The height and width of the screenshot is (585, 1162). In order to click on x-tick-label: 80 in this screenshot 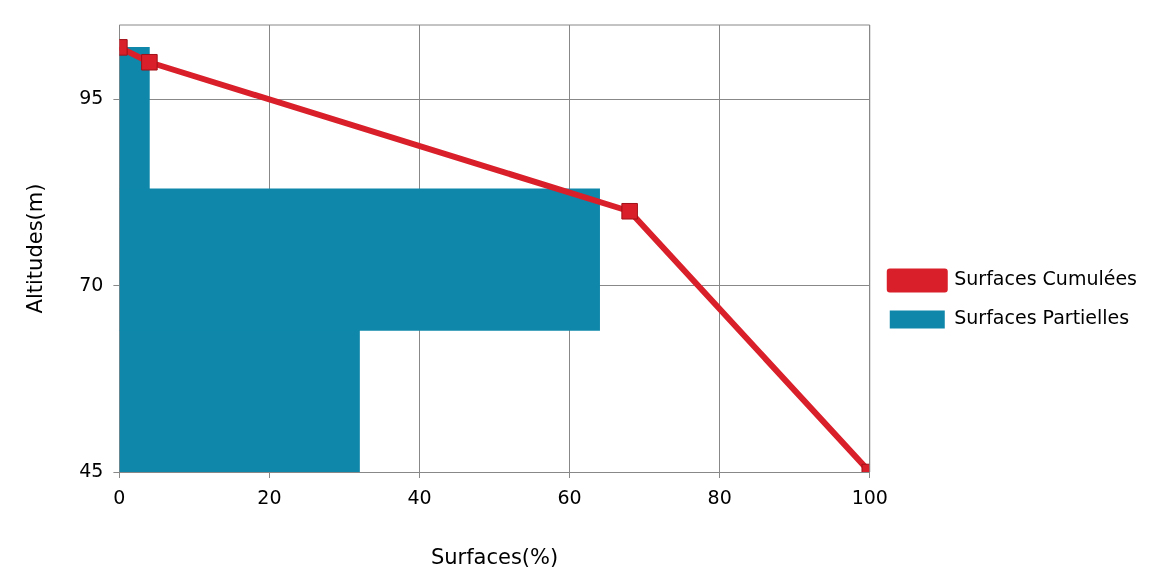, I will do `click(719, 497)`.